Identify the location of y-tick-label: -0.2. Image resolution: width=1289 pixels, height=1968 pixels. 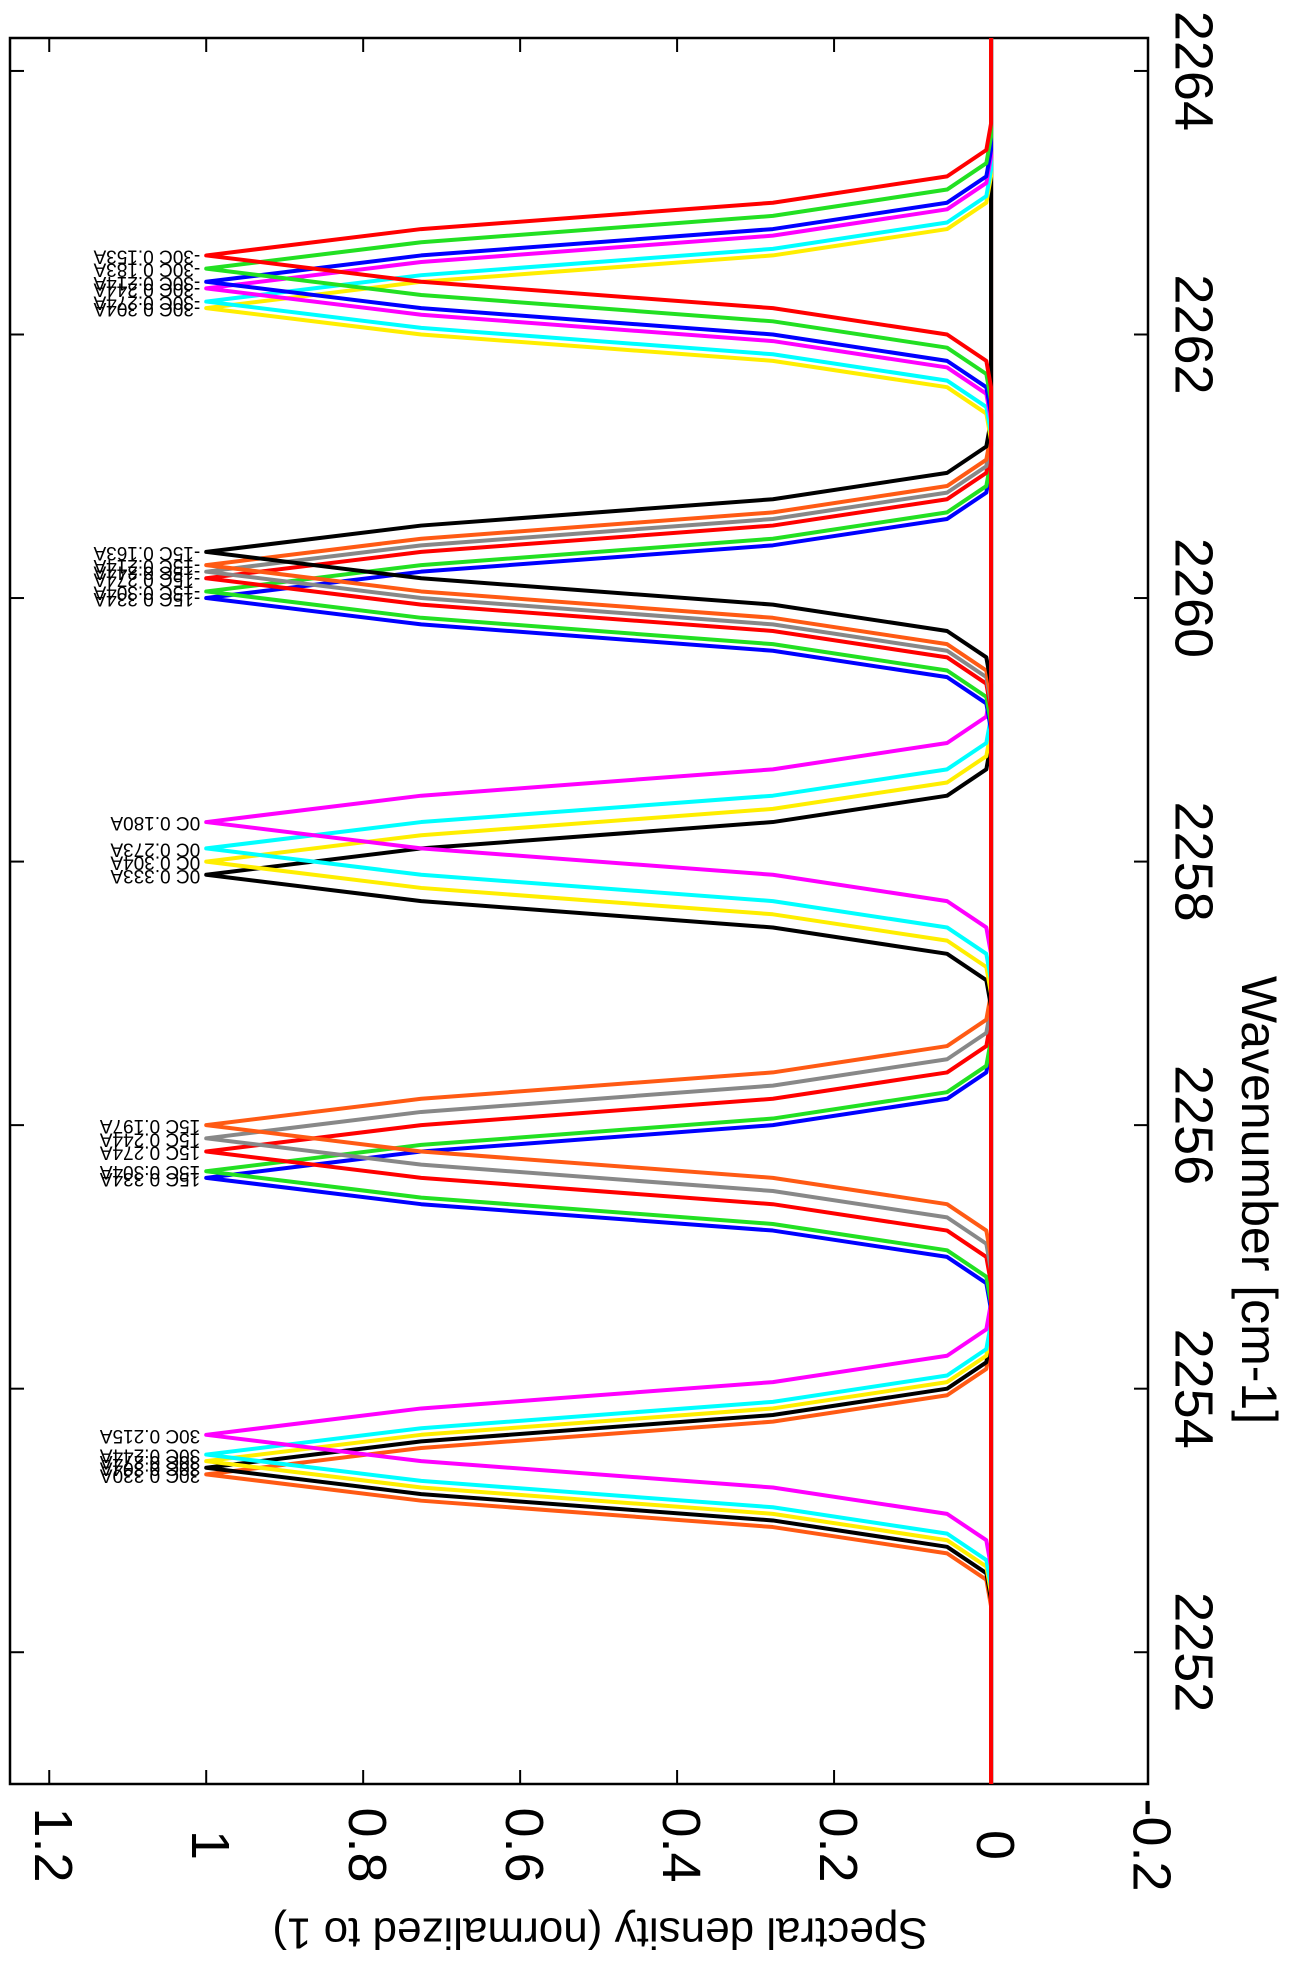
(1152, 1844).